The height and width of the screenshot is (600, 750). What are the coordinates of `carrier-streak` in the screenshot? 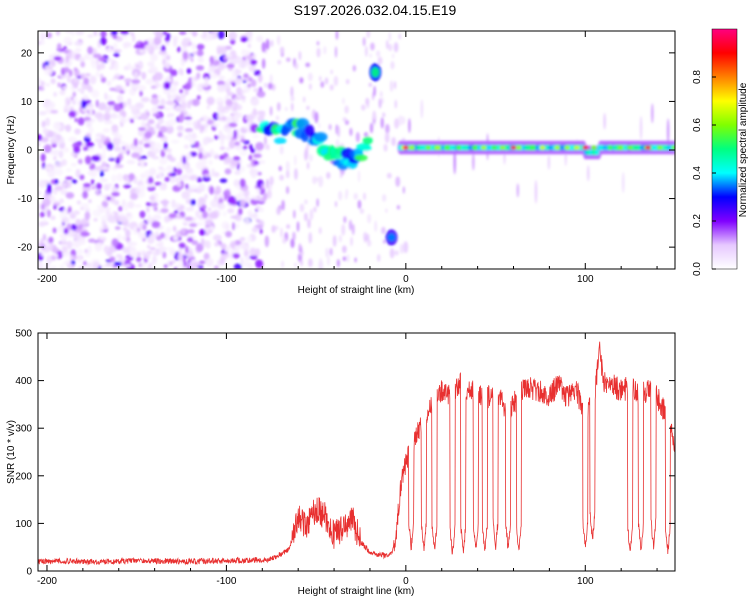 It's located at (518, 190).